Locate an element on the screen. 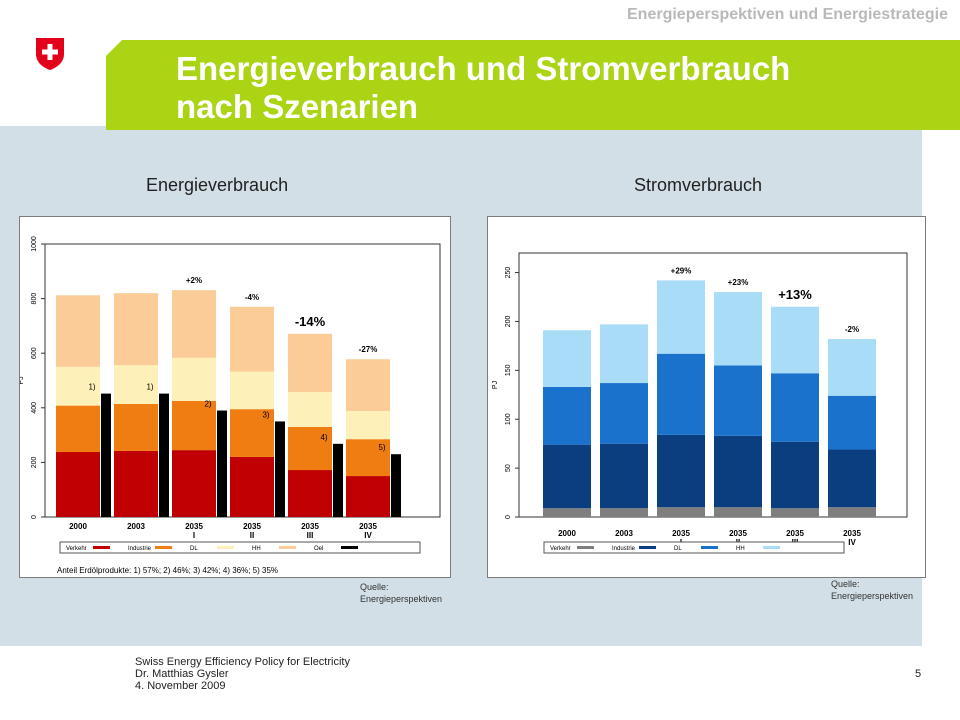 This screenshot has width=960, height=720. right-source-name: Energieperspektiven is located at coordinates (872, 596).